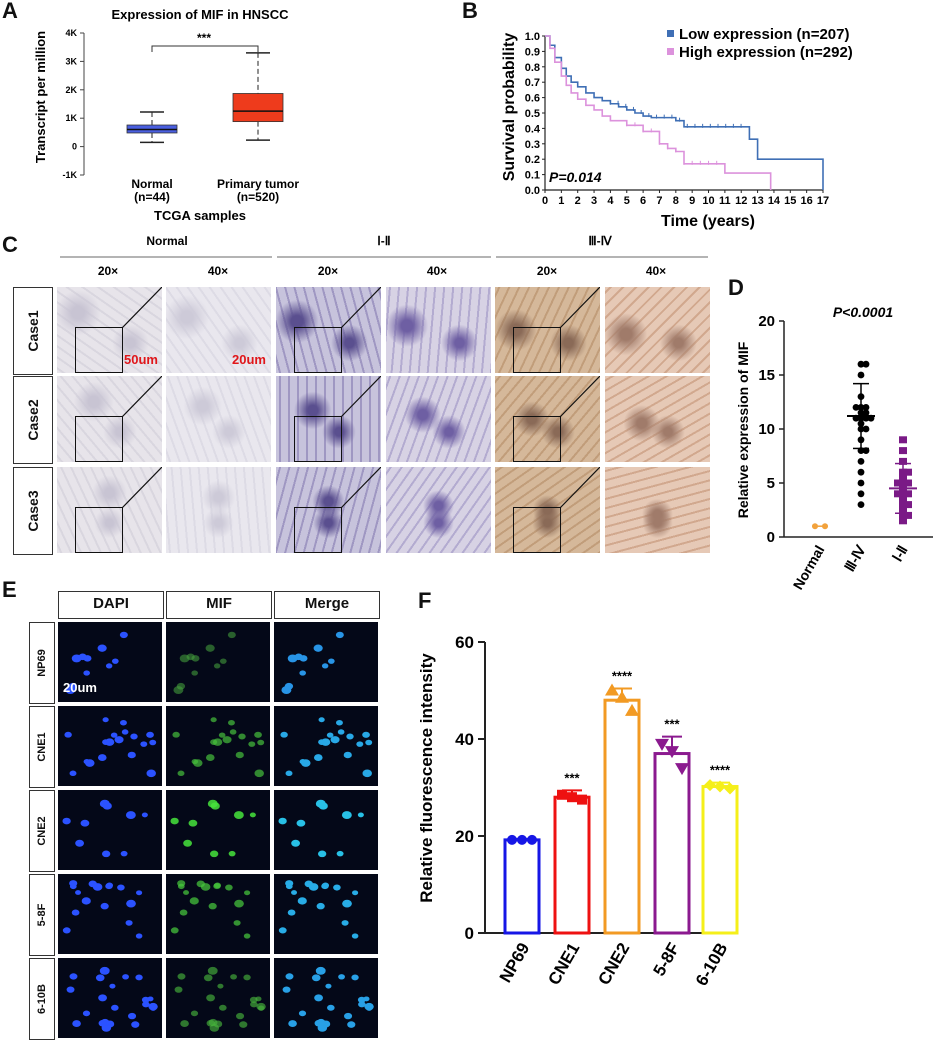  What do you see at coordinates (670, 33) in the screenshot?
I see `legend-low-swatch` at bounding box center [670, 33].